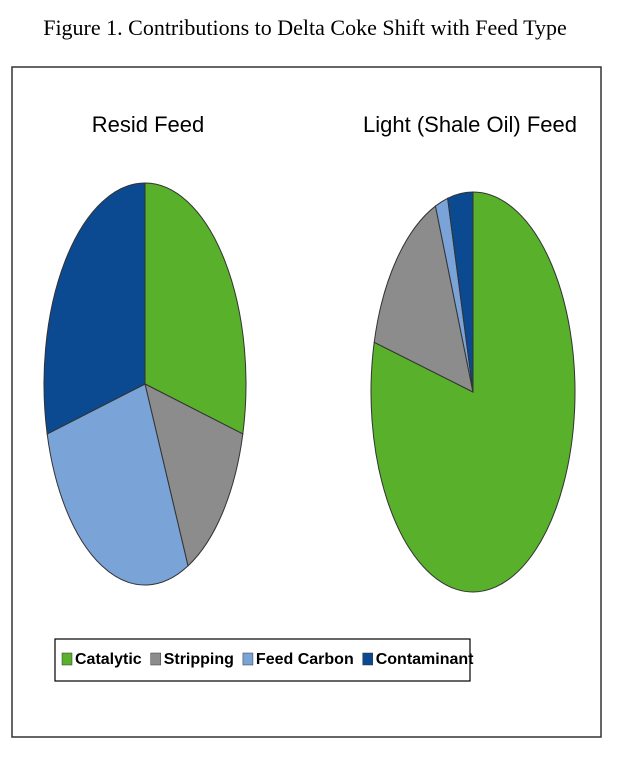 The width and height of the screenshot is (633, 760). What do you see at coordinates (195, 308) in the screenshot?
I see `pie-slice: Catalytic` at bounding box center [195, 308].